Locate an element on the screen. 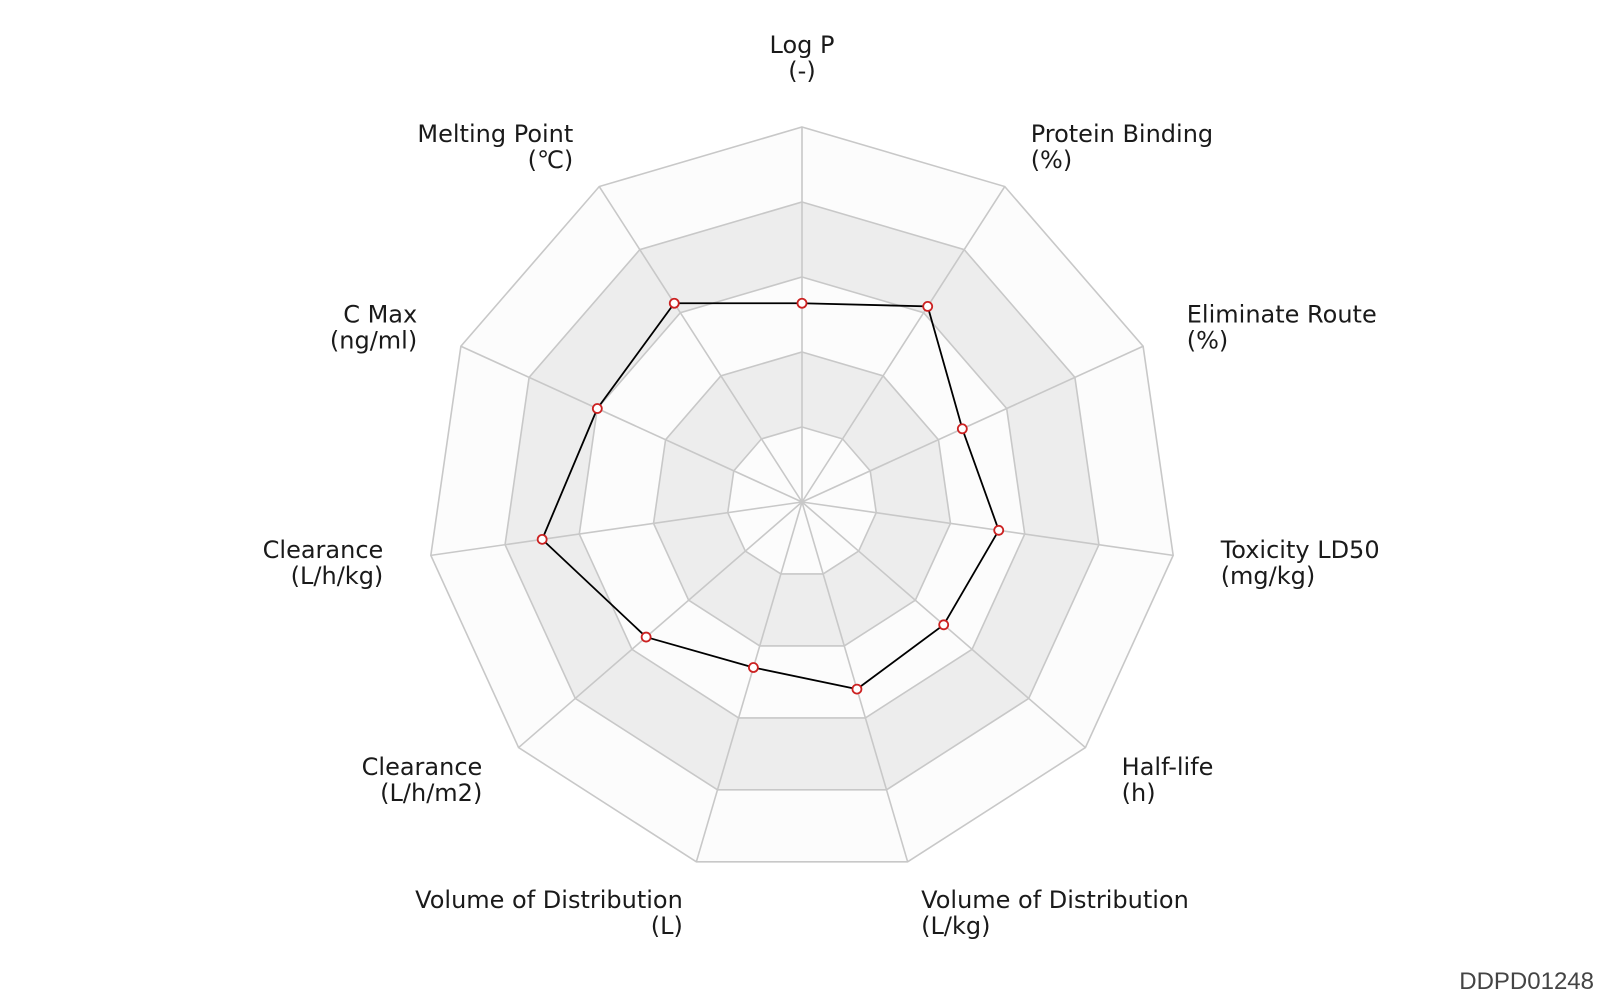  axis-label-unit: (h) is located at coordinates (1139, 793).